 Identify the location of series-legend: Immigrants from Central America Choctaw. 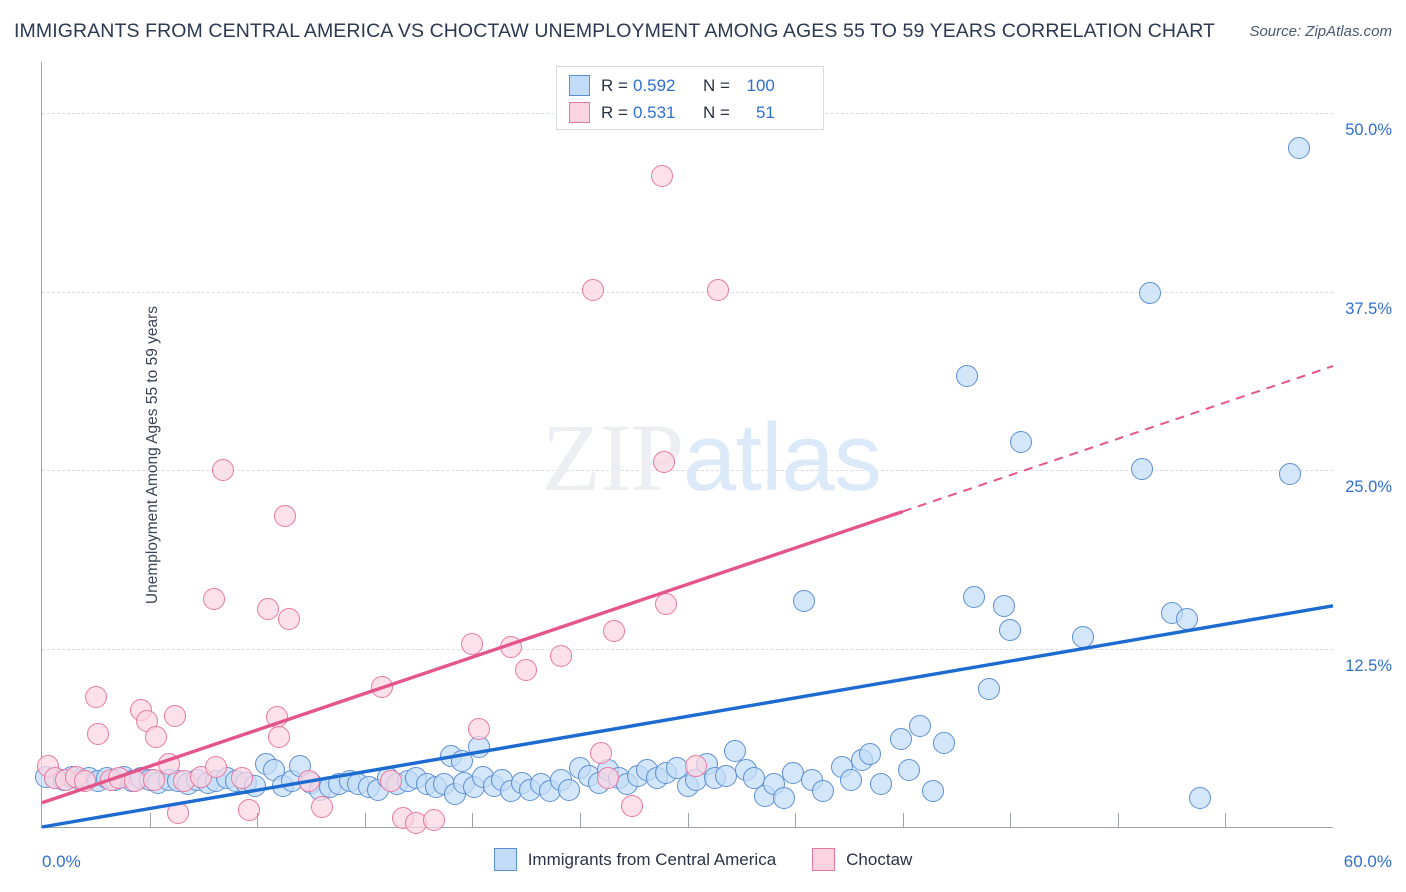
(703, 859).